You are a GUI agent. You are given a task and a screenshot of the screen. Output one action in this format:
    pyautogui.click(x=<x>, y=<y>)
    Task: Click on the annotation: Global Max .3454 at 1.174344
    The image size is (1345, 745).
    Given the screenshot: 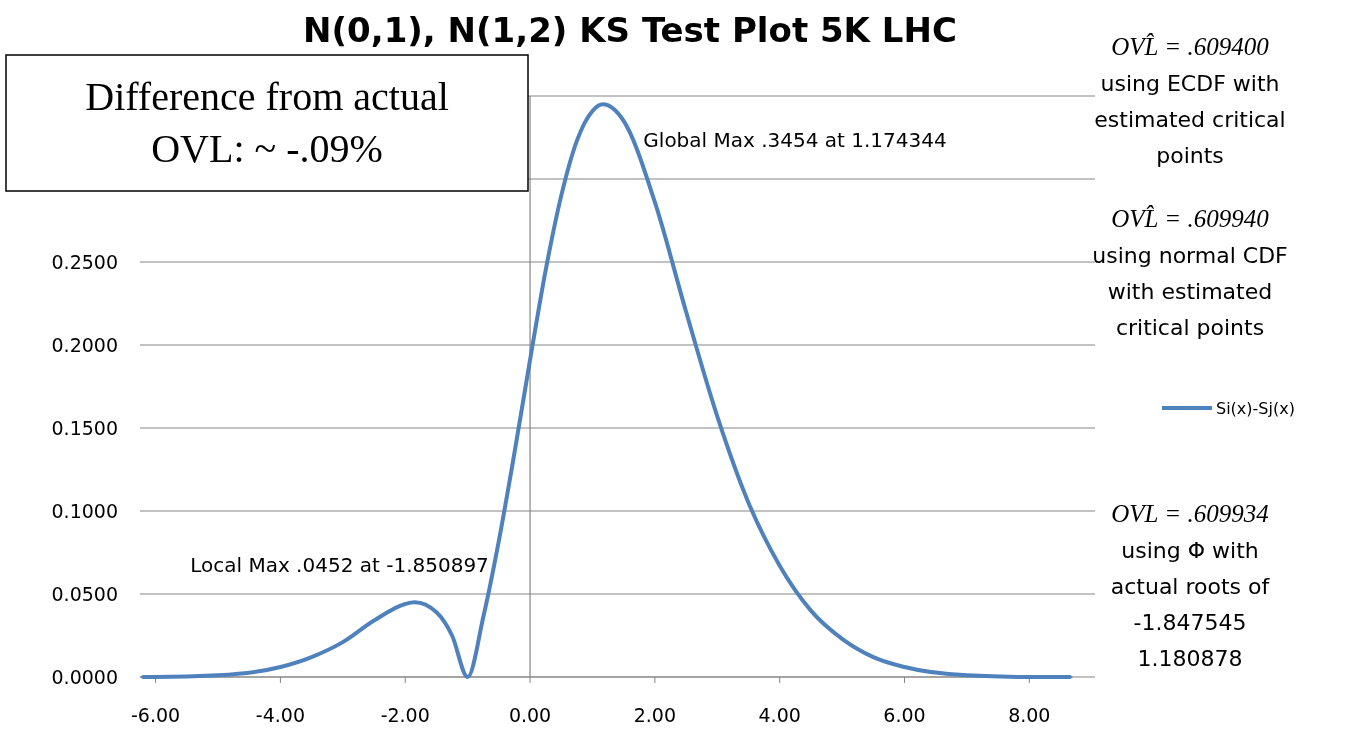 What is the action you would take?
    pyautogui.click(x=795, y=139)
    